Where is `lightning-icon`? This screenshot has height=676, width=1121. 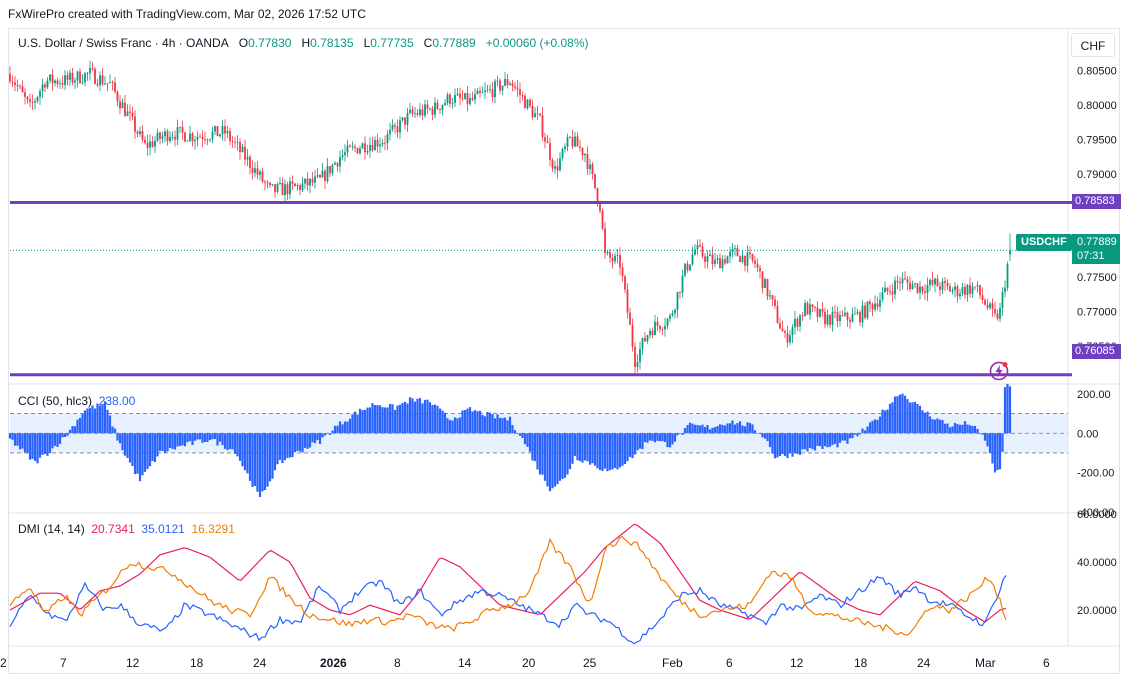
lightning-icon is located at coordinates (999, 371).